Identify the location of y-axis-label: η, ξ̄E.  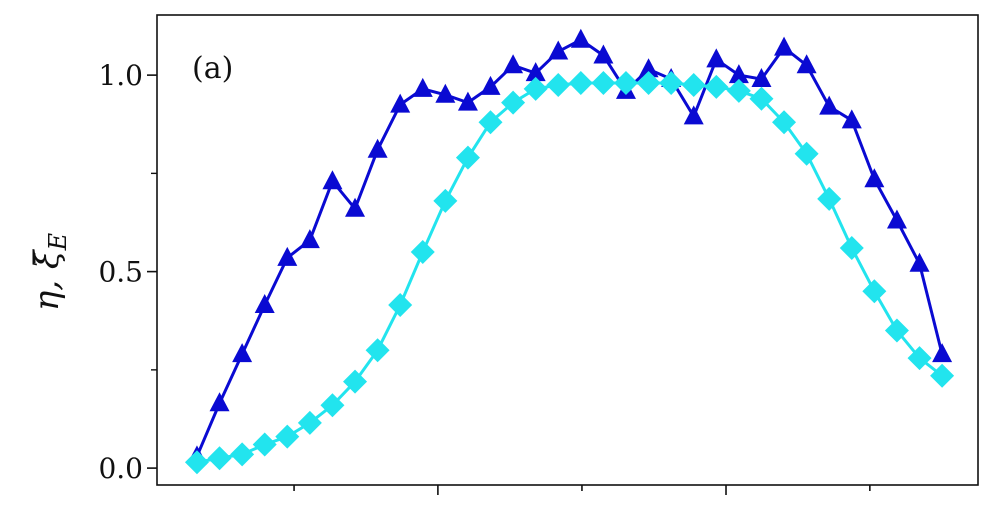
(49, 271).